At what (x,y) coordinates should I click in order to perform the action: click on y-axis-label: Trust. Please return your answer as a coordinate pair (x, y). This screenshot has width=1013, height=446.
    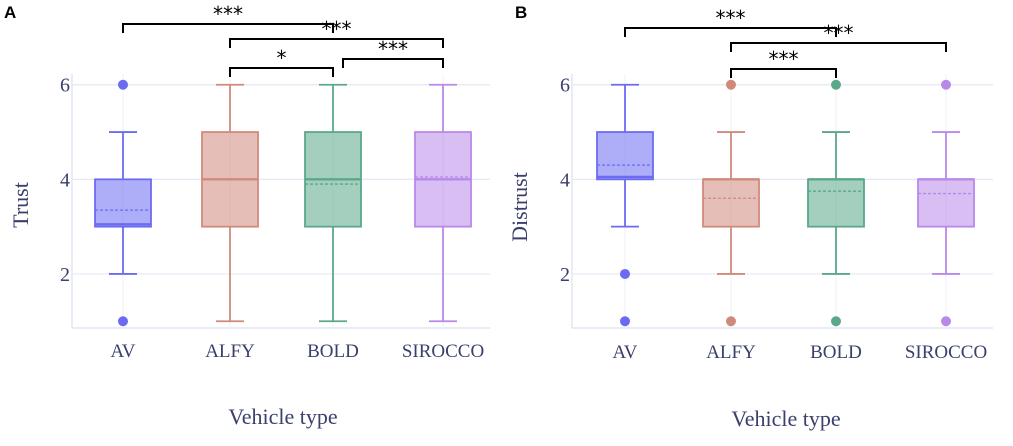
    Looking at the image, I should click on (20, 205).